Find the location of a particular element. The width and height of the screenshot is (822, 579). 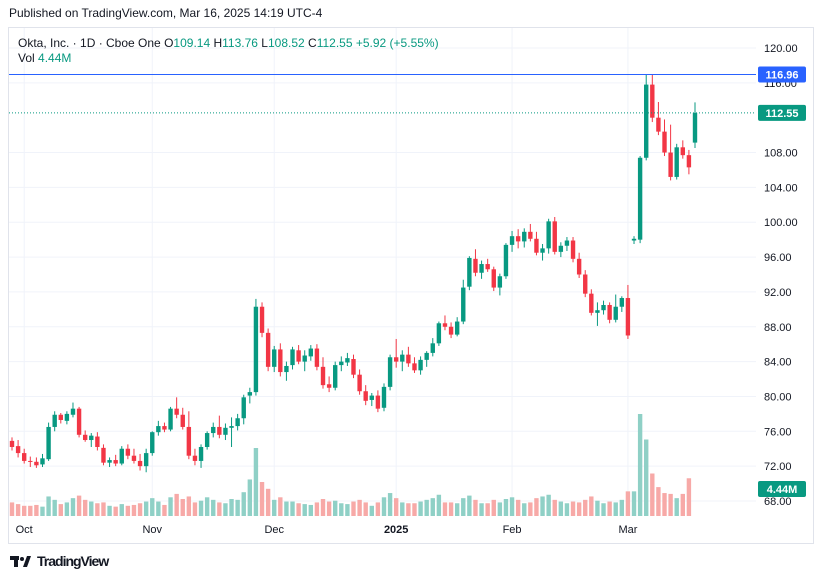

footer-brand: TradingView is located at coordinates (59, 561).